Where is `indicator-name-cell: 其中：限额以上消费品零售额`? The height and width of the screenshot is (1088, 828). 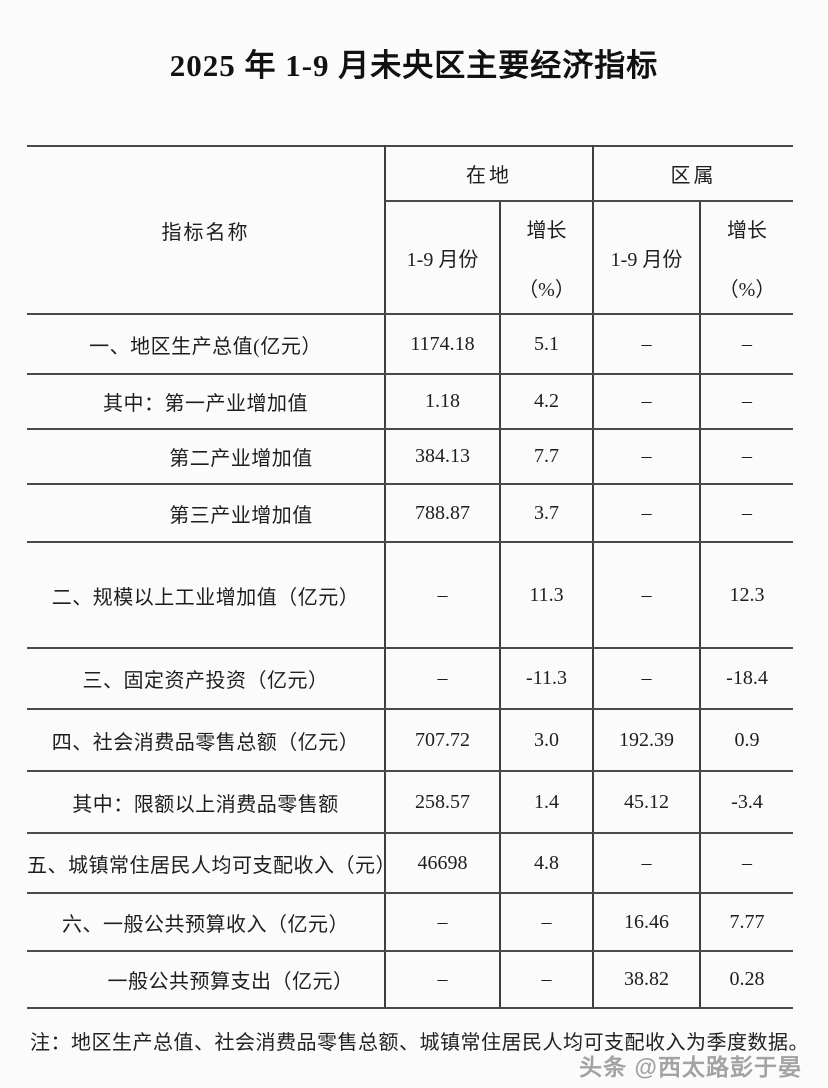
indicator-name-cell: 其中：限额以上消费品零售额 is located at coordinates (206, 802).